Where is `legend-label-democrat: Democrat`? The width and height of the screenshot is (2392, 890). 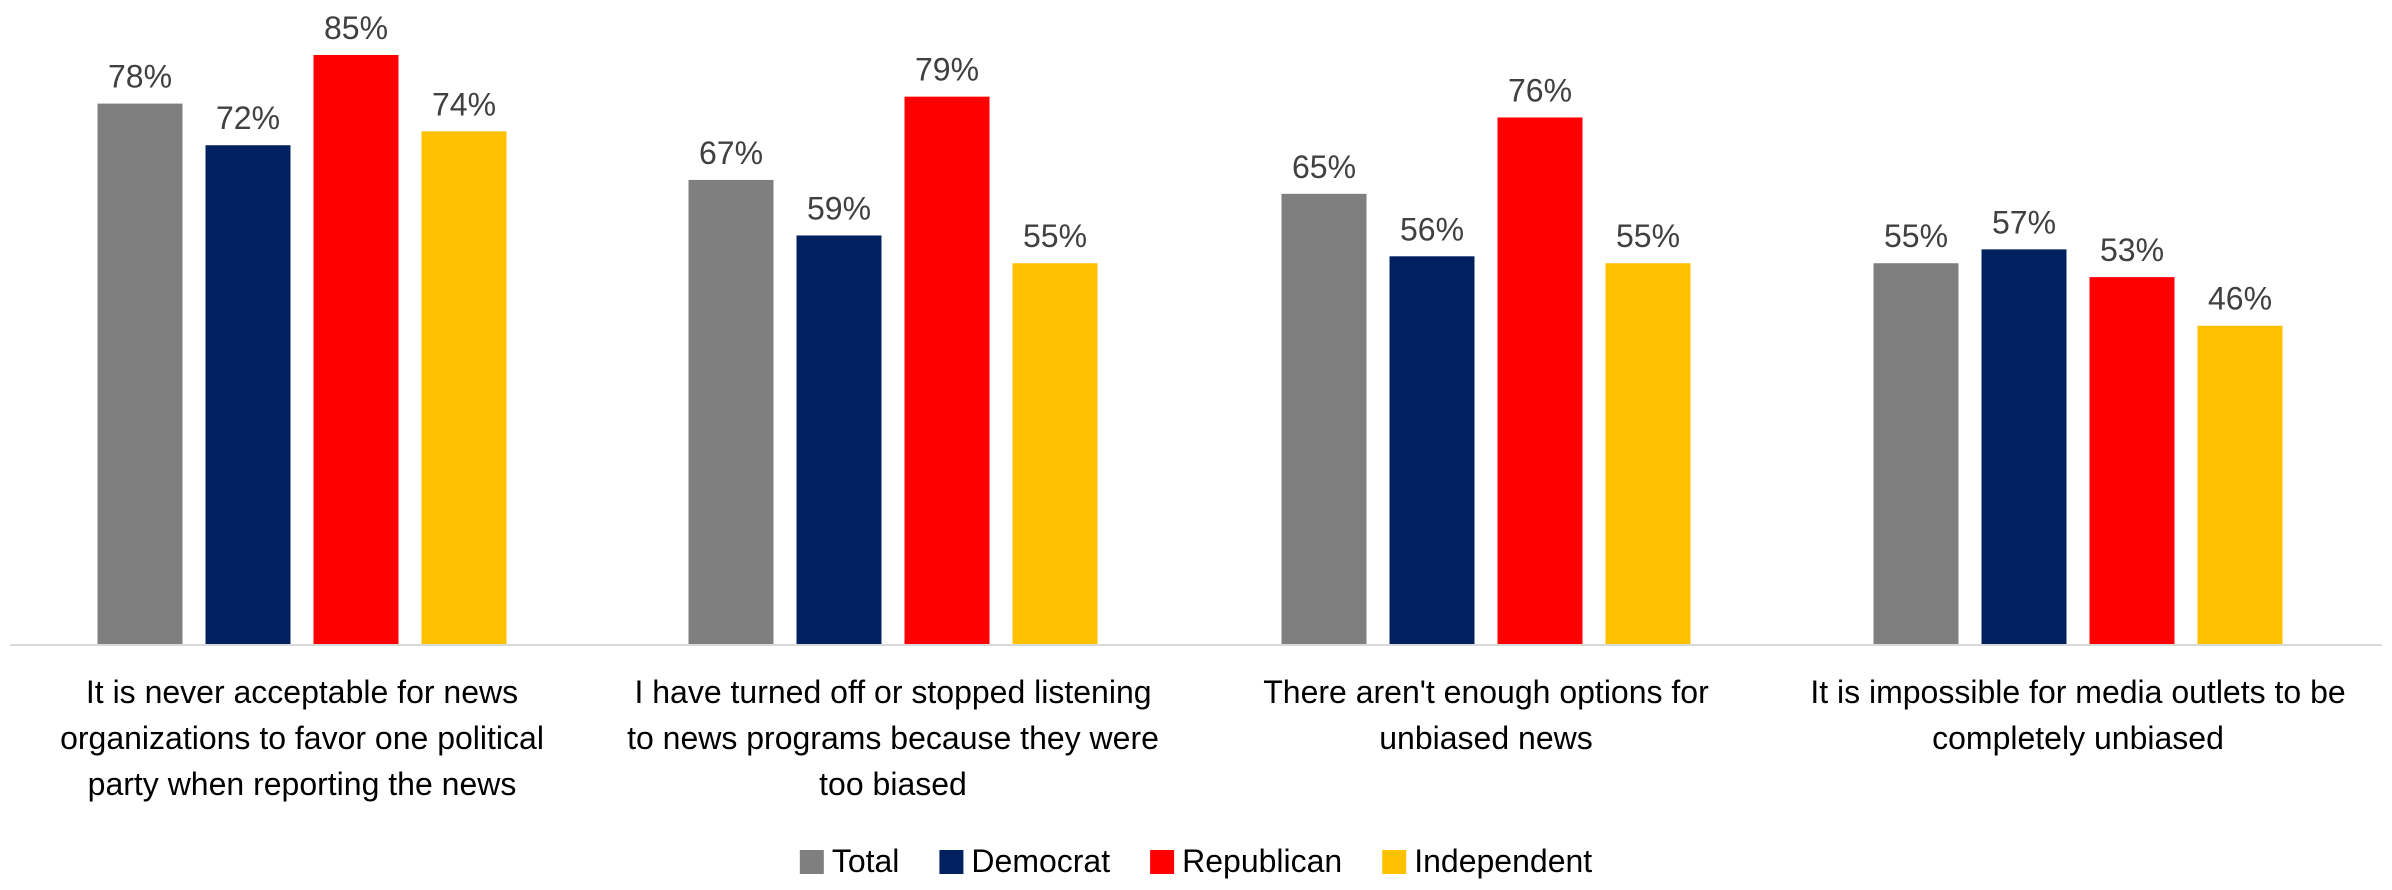 legend-label-democrat: Democrat is located at coordinates (1040, 861).